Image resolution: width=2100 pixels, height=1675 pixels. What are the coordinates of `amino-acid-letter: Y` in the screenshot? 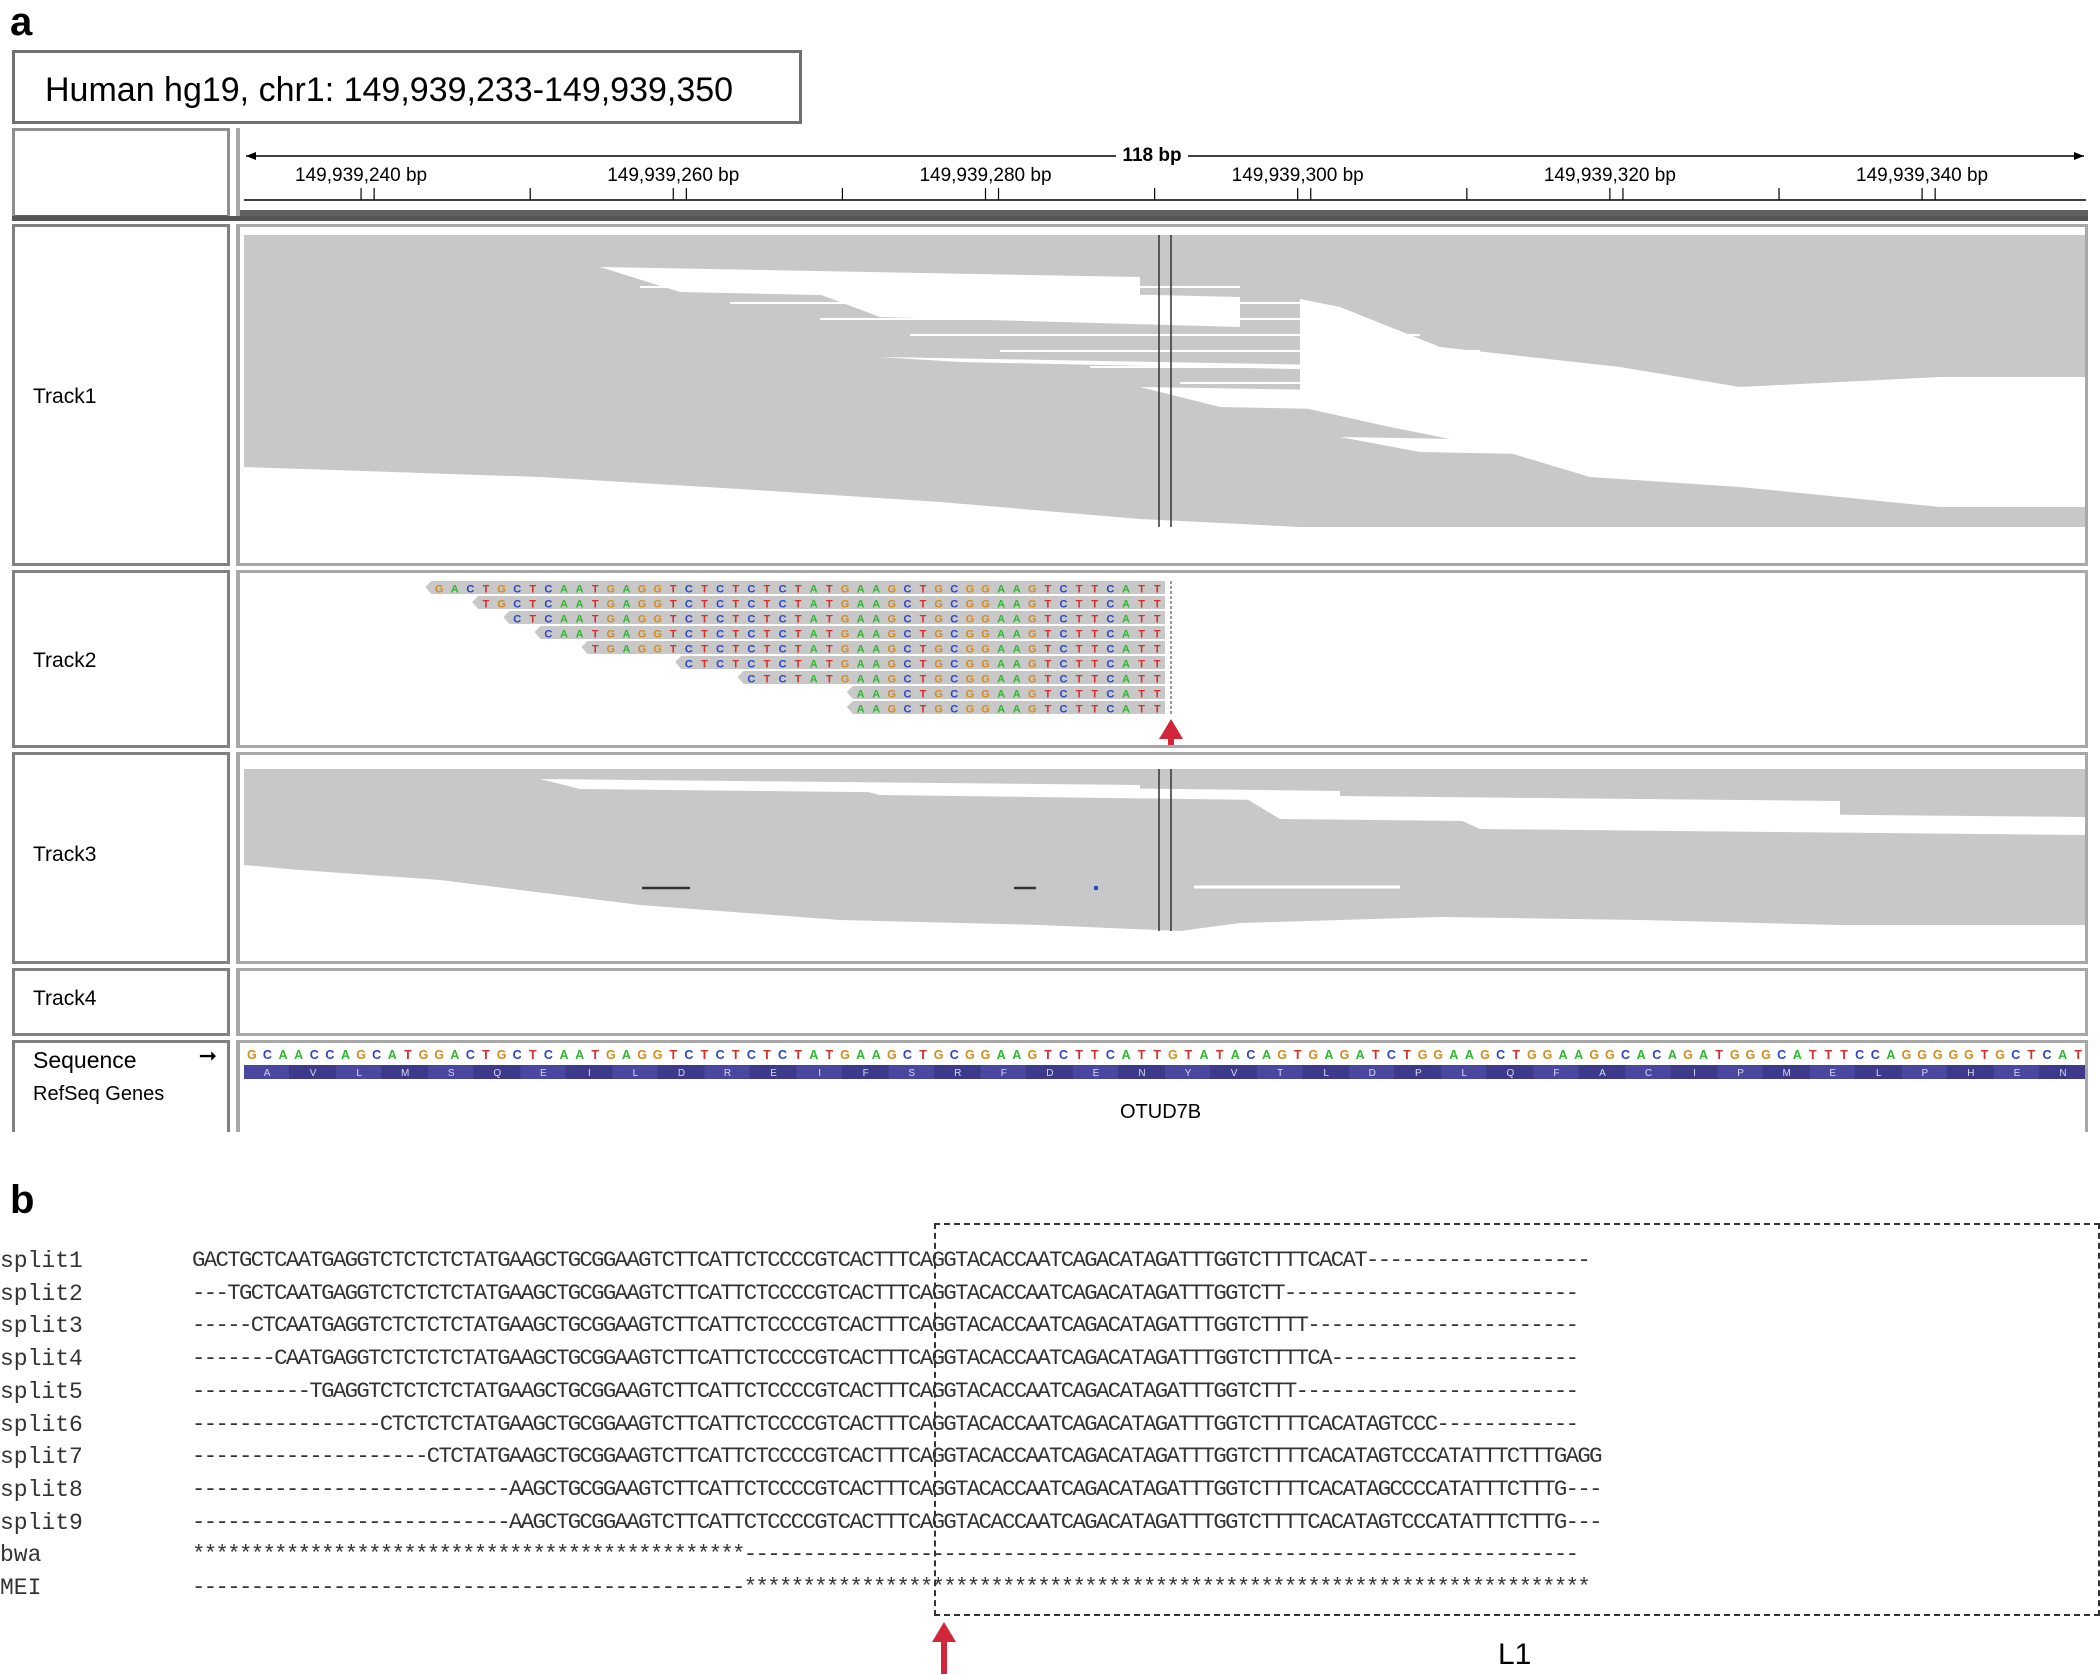 It's located at (1188, 1073).